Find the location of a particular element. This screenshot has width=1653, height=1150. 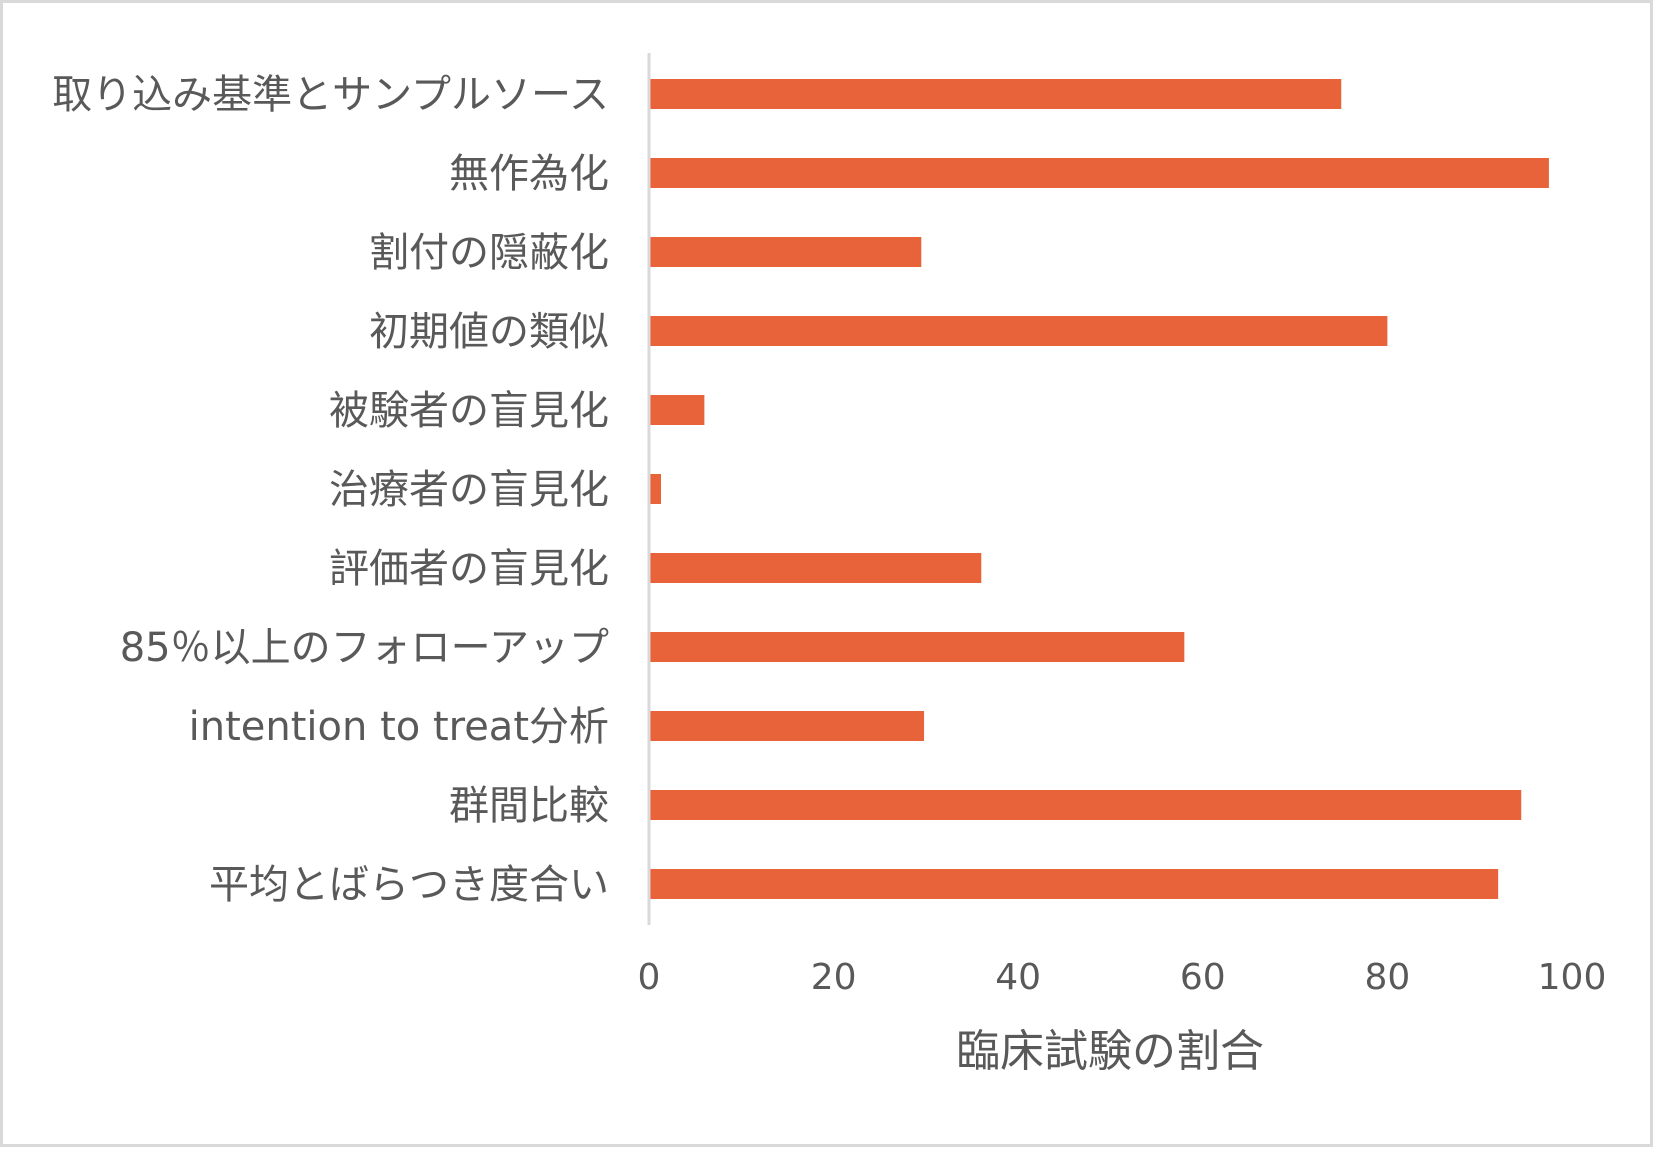

x-tick-label: 20 is located at coordinates (834, 977).